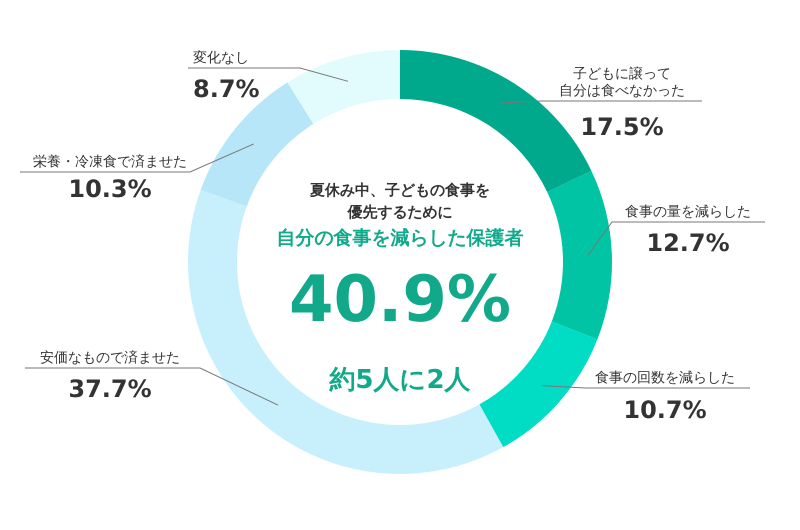 Image resolution: width=800 pixels, height=530 pixels. What do you see at coordinates (221, 58) in the screenshot?
I see `slice-label: 変化なし` at bounding box center [221, 58].